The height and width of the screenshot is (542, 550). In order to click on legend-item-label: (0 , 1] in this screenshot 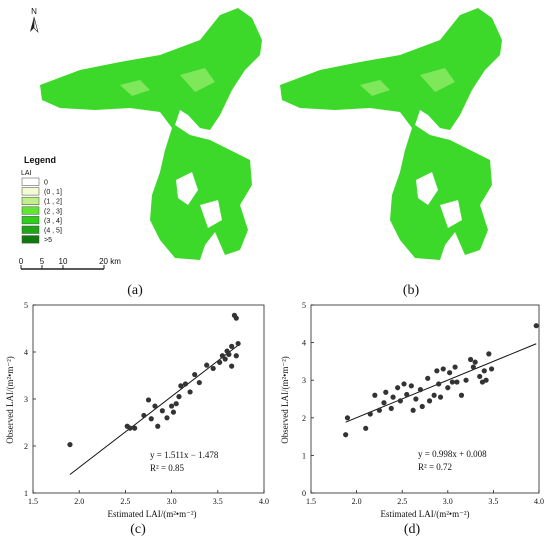, I will do `click(53, 192)`.